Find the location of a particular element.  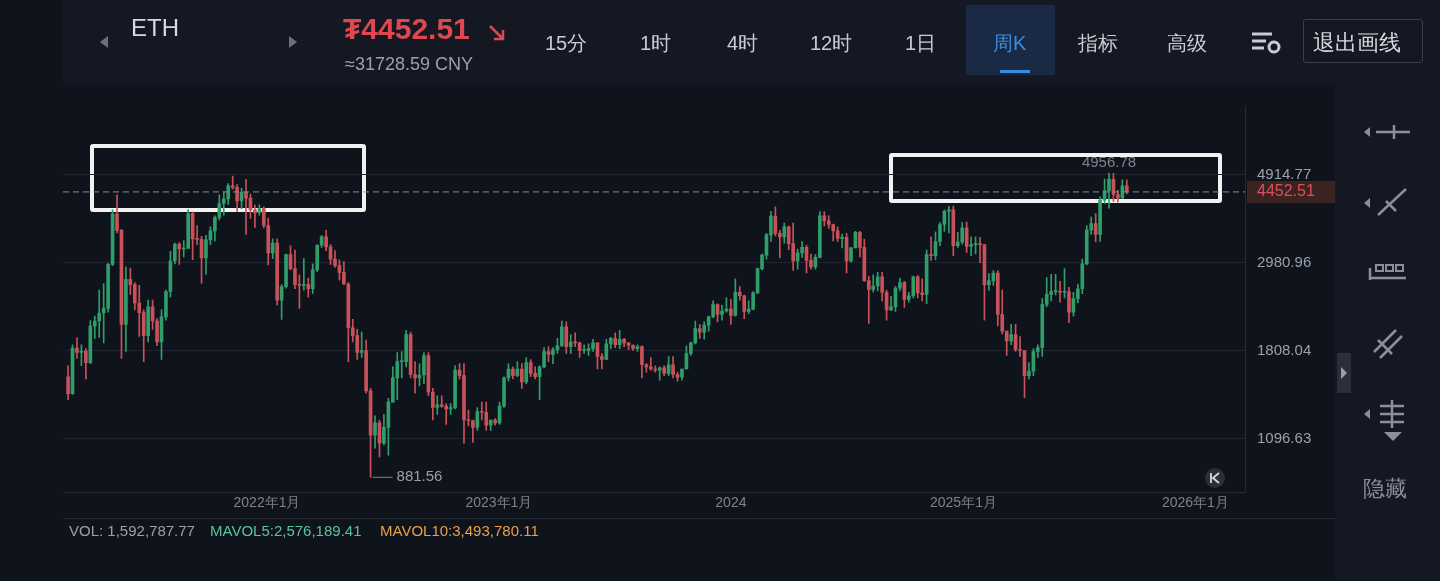

text: 周K is located at coordinates (1010, 43).